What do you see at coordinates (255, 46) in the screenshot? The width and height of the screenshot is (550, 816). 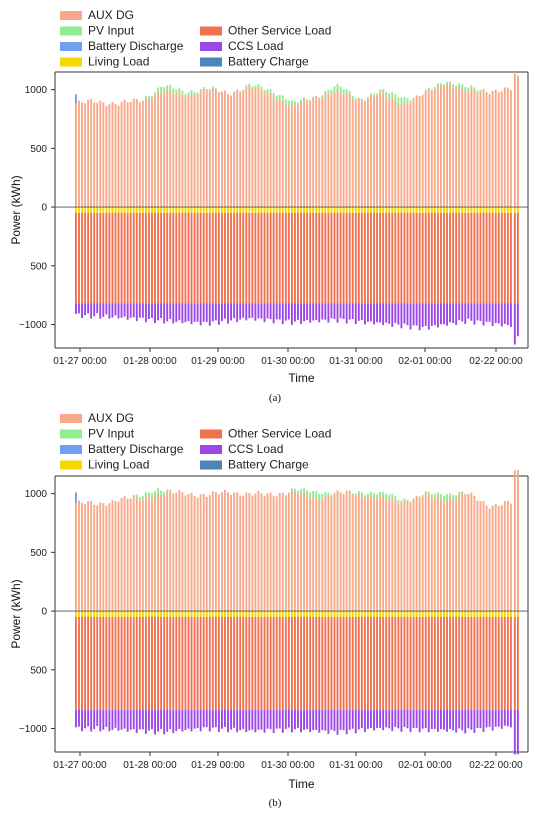 I see `legend-entry: CCS Load` at bounding box center [255, 46].